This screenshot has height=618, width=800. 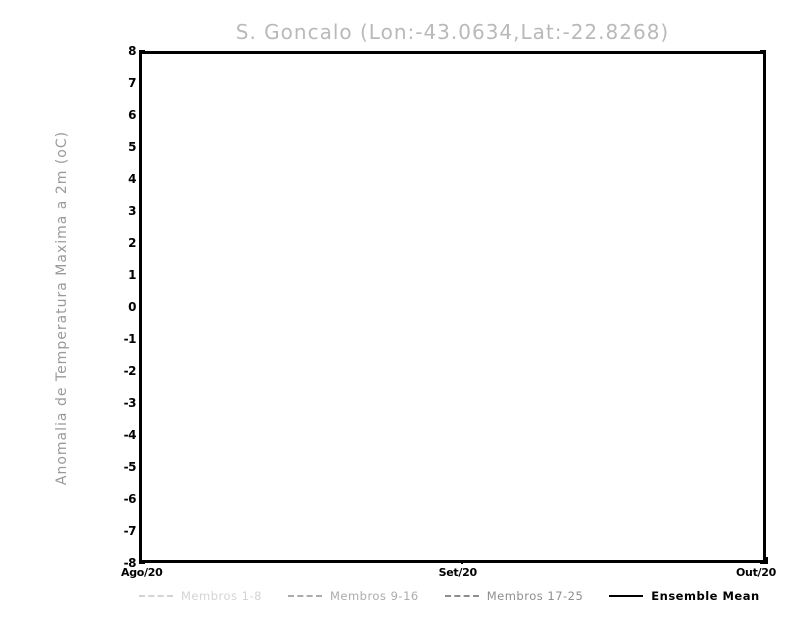 I want to click on y-tick-label: 8, so click(x=132, y=51).